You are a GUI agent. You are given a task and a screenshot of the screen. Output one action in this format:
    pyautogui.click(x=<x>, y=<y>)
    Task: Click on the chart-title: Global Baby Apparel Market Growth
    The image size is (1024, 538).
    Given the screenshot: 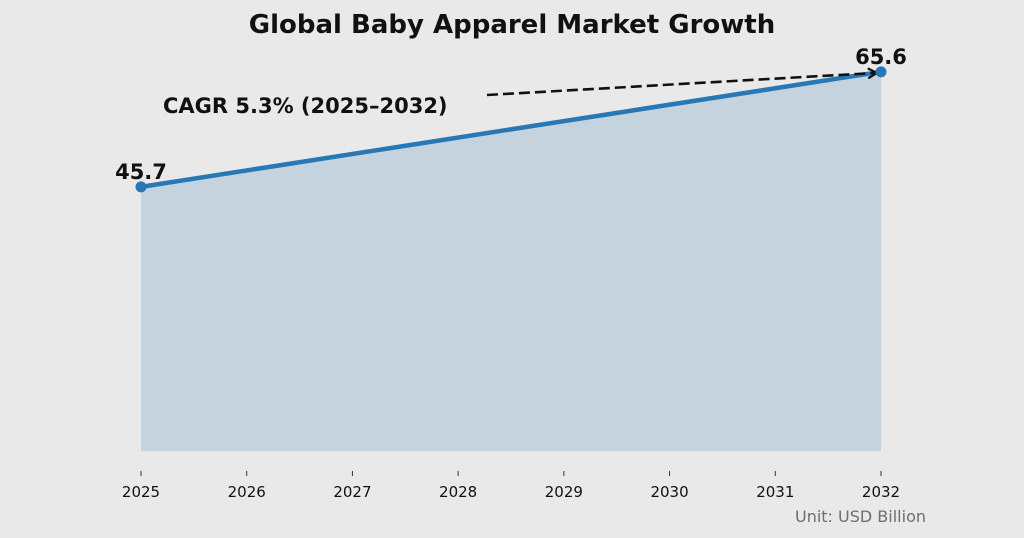 What is the action you would take?
    pyautogui.click(x=512, y=25)
    